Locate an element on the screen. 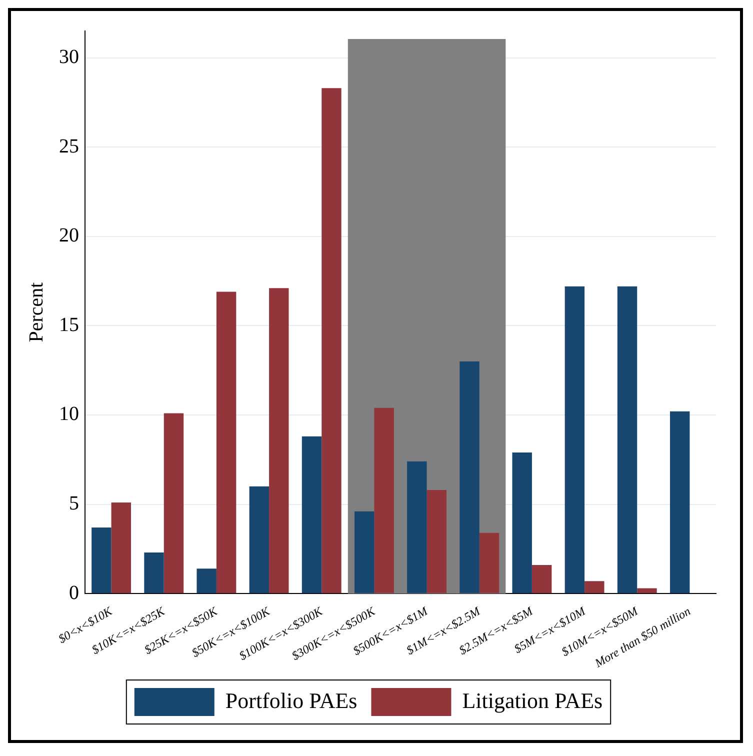 This screenshot has width=753, height=756. y-tick-label: 30 is located at coordinates (69, 57).